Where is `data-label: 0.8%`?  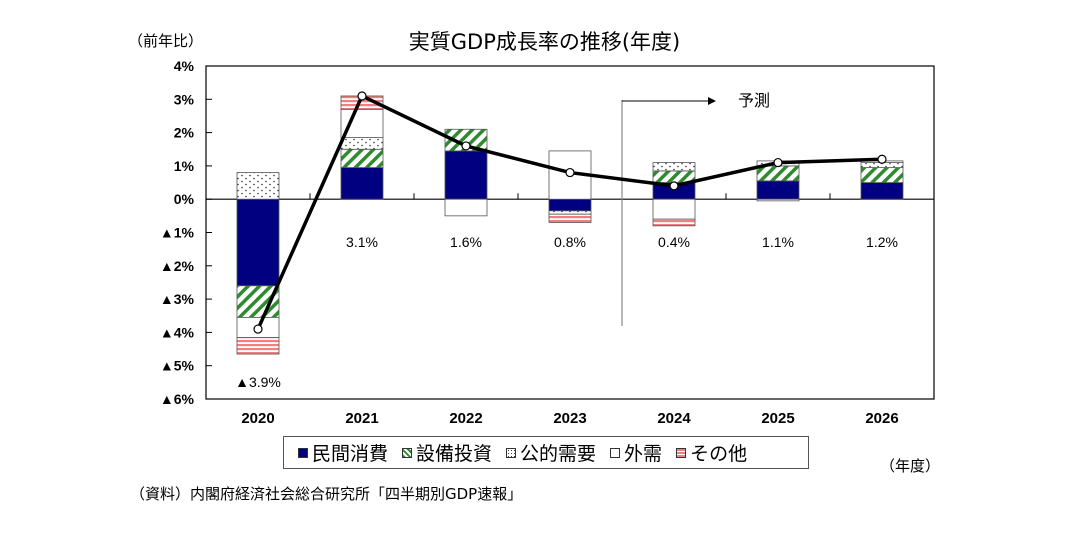 data-label: 0.8% is located at coordinates (570, 242).